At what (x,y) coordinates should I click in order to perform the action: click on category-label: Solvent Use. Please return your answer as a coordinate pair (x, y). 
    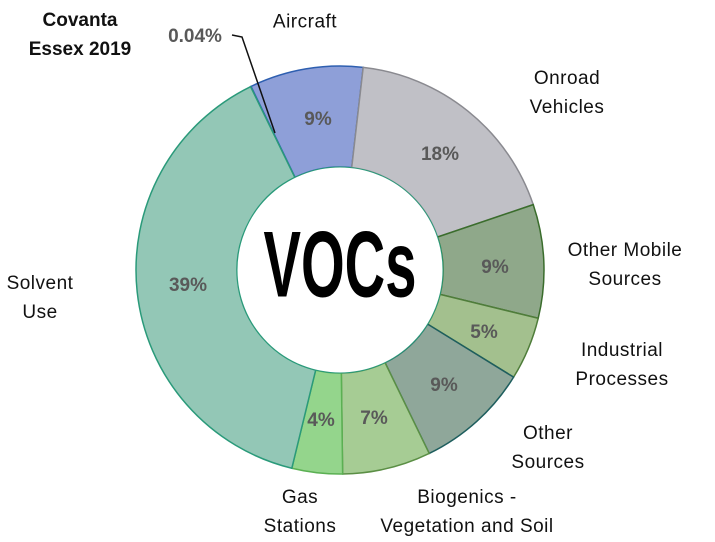
    Looking at the image, I should click on (40, 298).